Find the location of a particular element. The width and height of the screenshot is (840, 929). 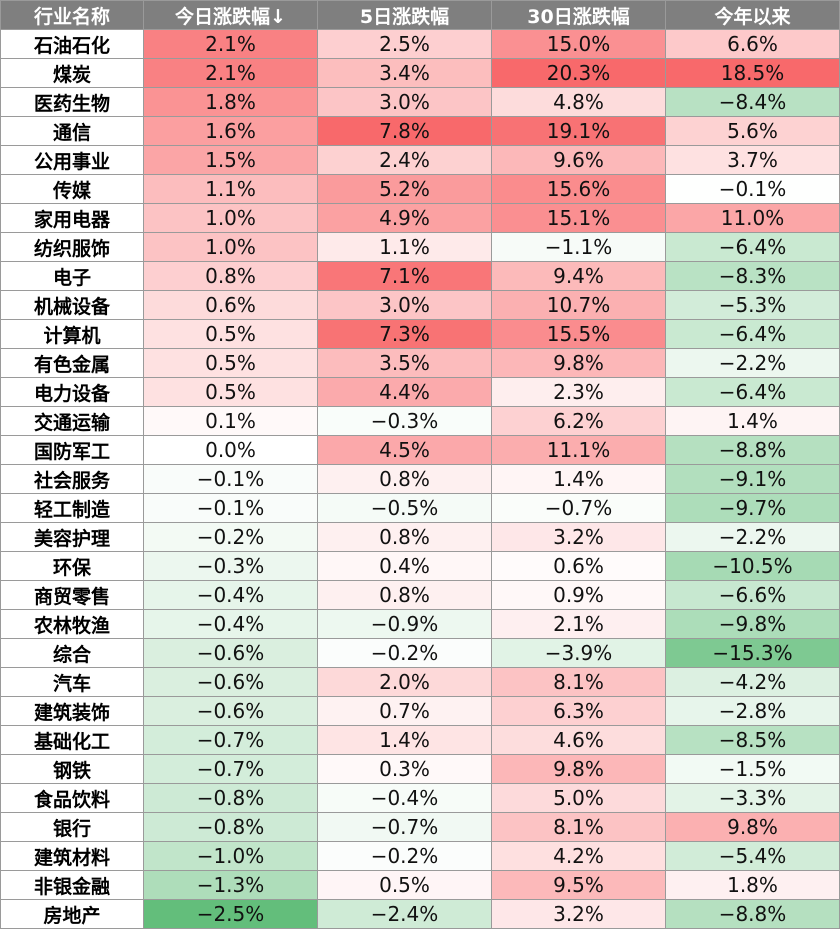

header-row: 行业名称 今日涨跌幅↓ 5日涨跌幅 30日涨跌幅 今年以来 is located at coordinates (420, 15).